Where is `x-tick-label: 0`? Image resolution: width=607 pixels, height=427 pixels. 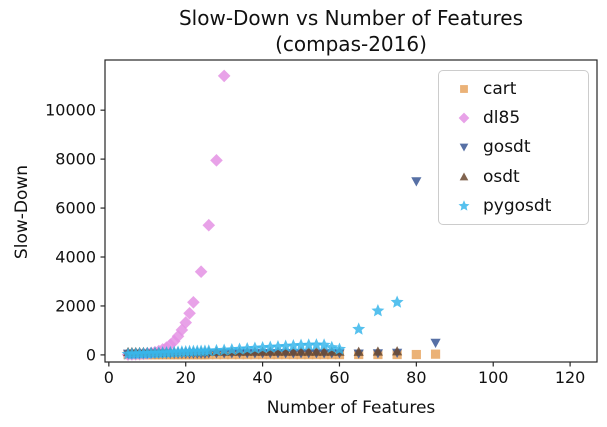 x-tick-label: 0 is located at coordinates (109, 377).